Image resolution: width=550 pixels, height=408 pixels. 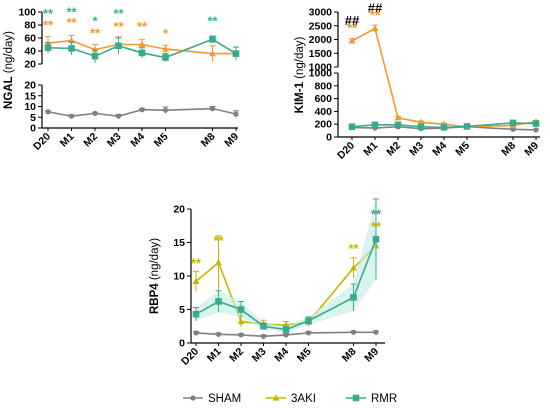 I want to click on y-tick-label: 1000, so click(x=321, y=74).